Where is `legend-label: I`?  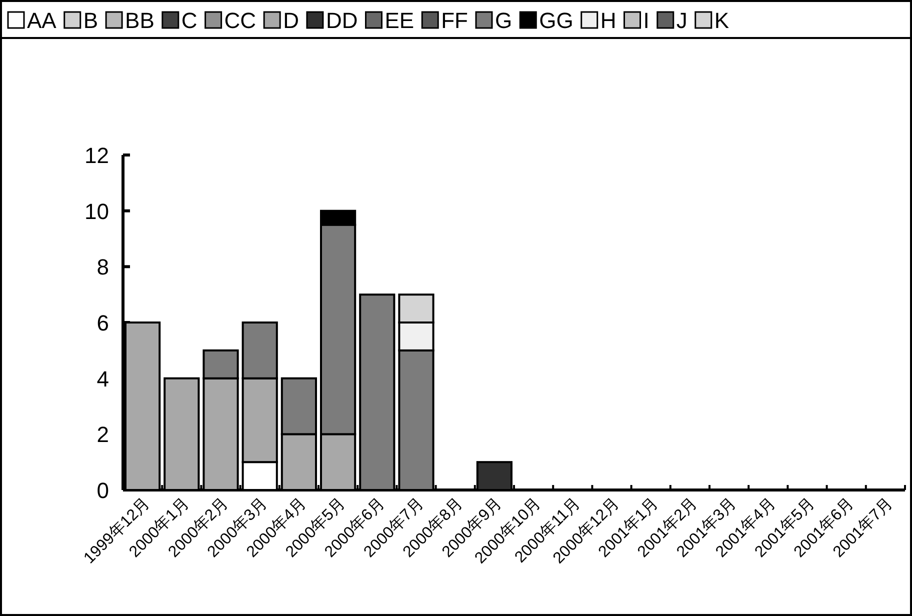 legend-label: I is located at coordinates (646, 20).